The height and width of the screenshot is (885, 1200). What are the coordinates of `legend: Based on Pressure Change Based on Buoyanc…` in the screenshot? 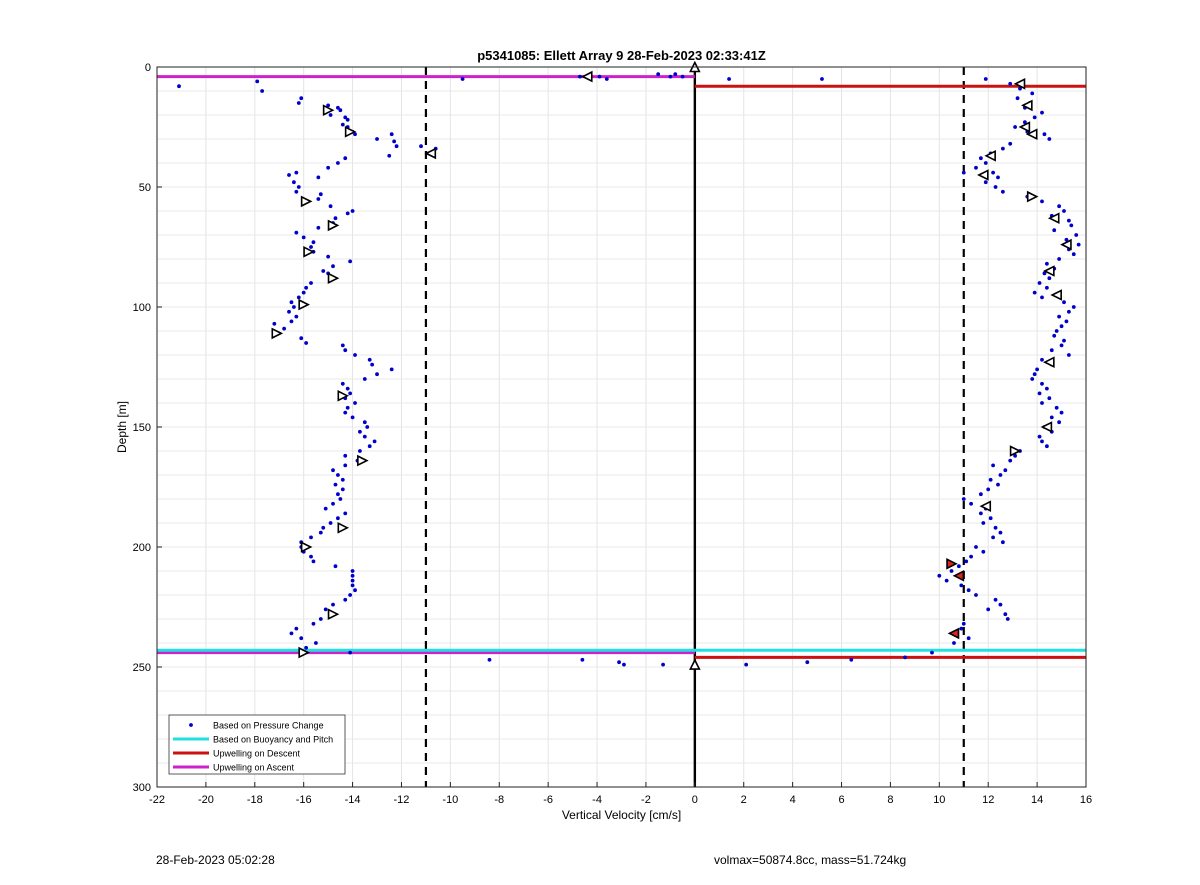 It's located at (257, 744).